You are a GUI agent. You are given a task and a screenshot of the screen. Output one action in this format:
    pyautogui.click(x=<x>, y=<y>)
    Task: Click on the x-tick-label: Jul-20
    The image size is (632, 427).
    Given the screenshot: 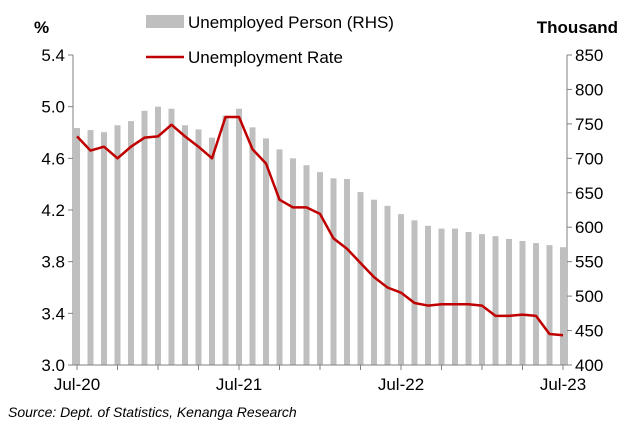 What is the action you would take?
    pyautogui.click(x=77, y=384)
    